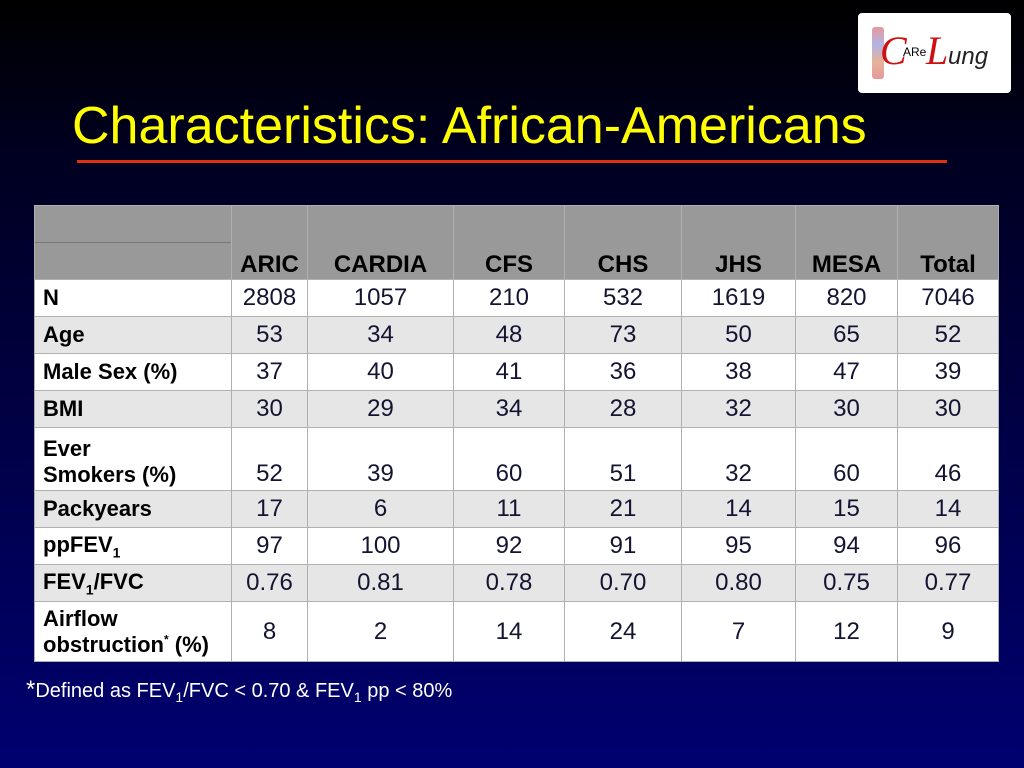 The image size is (1024, 768). I want to click on table-row: Age 53 34 48 73 50 65 52, so click(516, 335).